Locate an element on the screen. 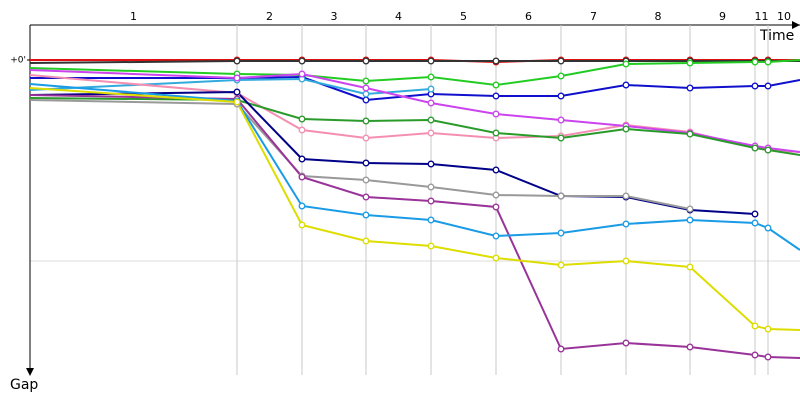  stage-label: 3 is located at coordinates (334, 16).